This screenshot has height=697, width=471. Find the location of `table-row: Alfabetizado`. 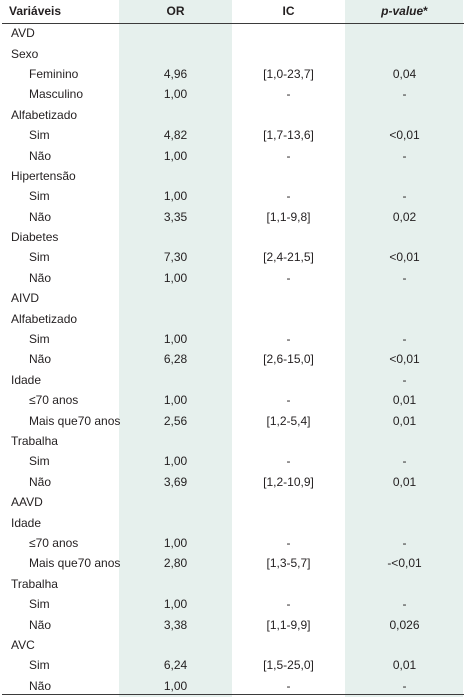

table-row: Alfabetizado is located at coordinates (233, 115).